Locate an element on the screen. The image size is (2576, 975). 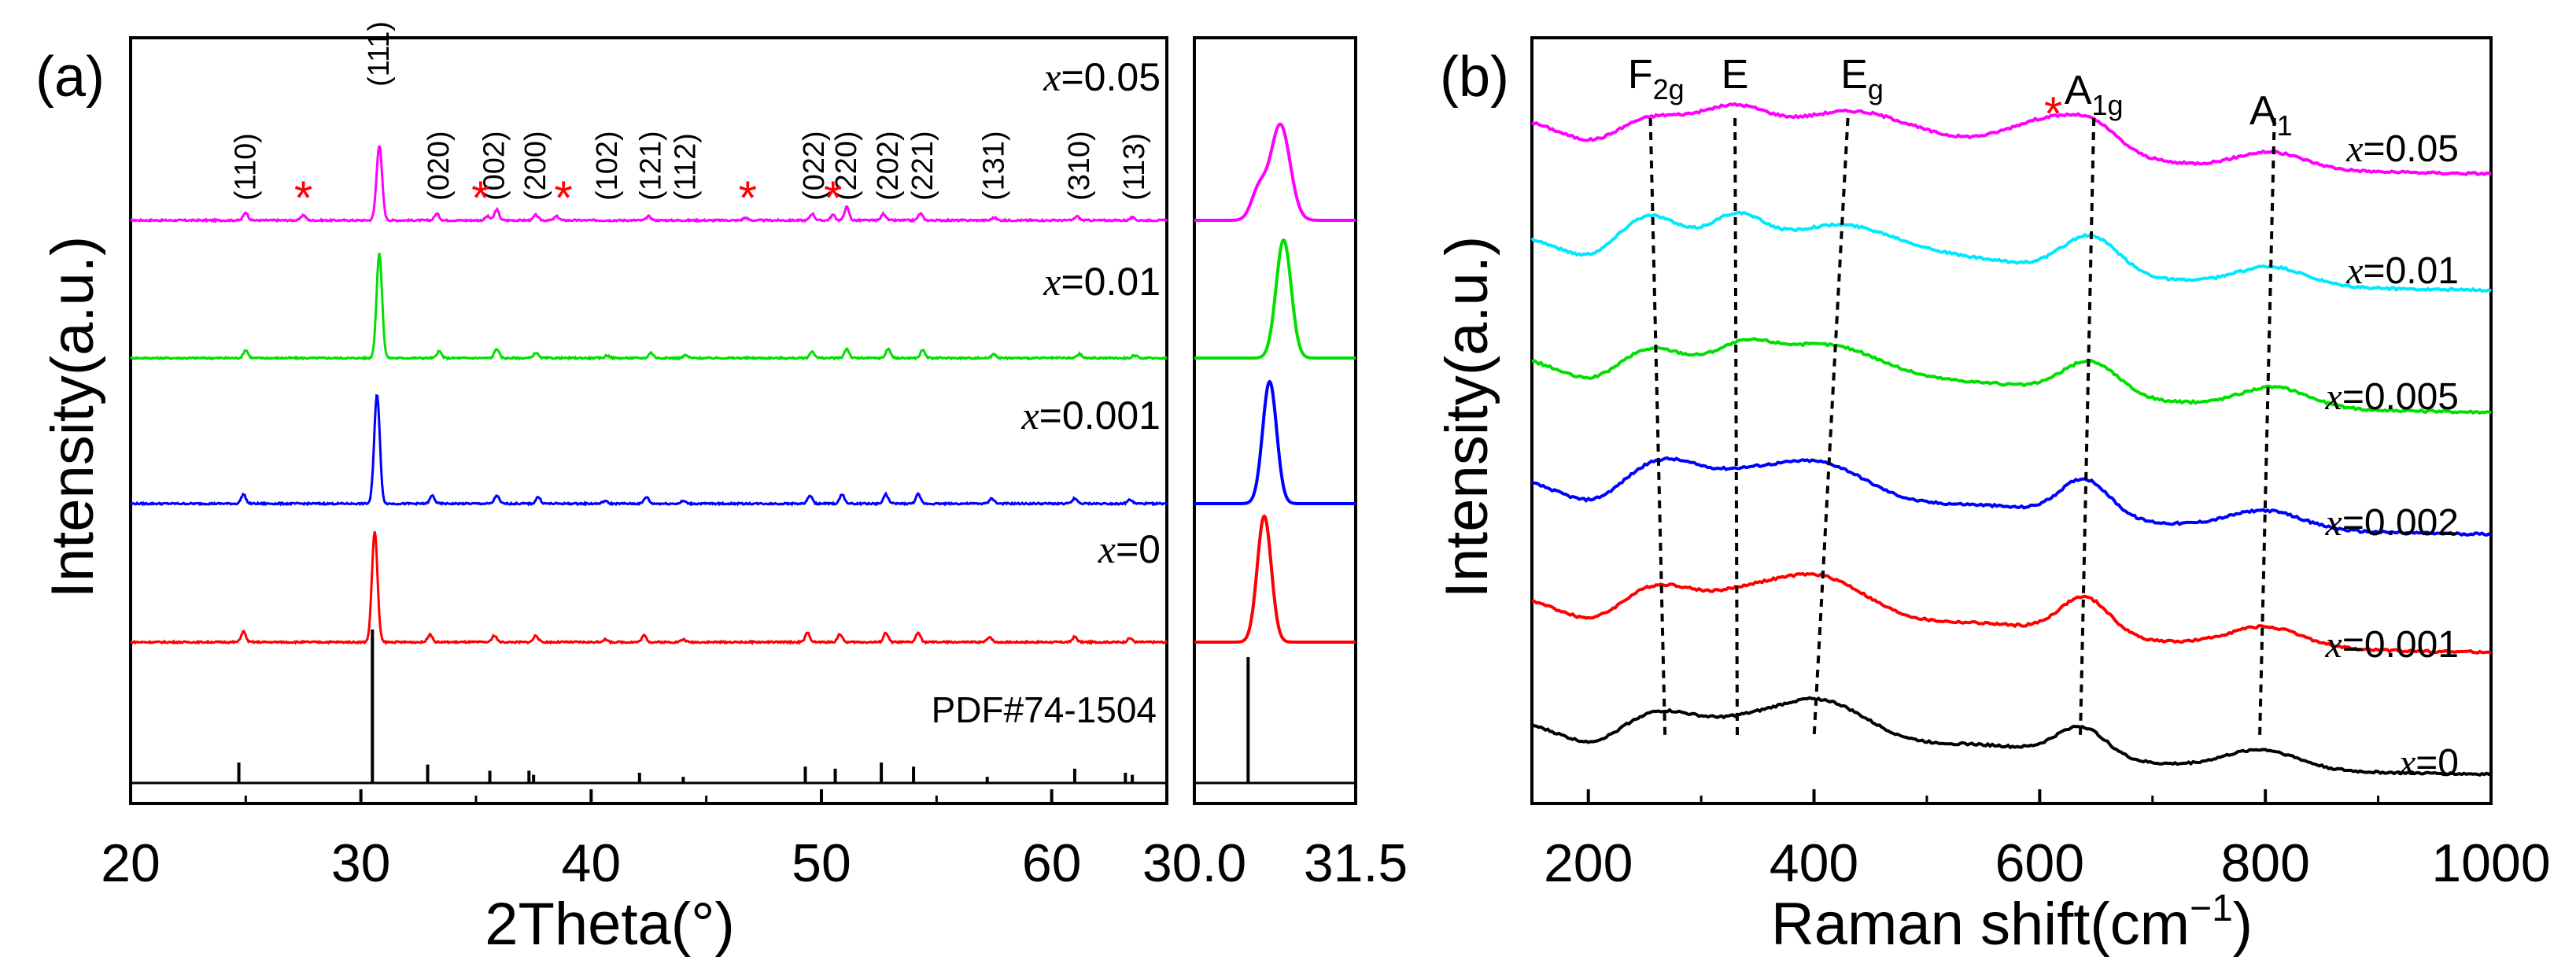
raman-series-label: x=0.001 is located at coordinates (2392, 645).